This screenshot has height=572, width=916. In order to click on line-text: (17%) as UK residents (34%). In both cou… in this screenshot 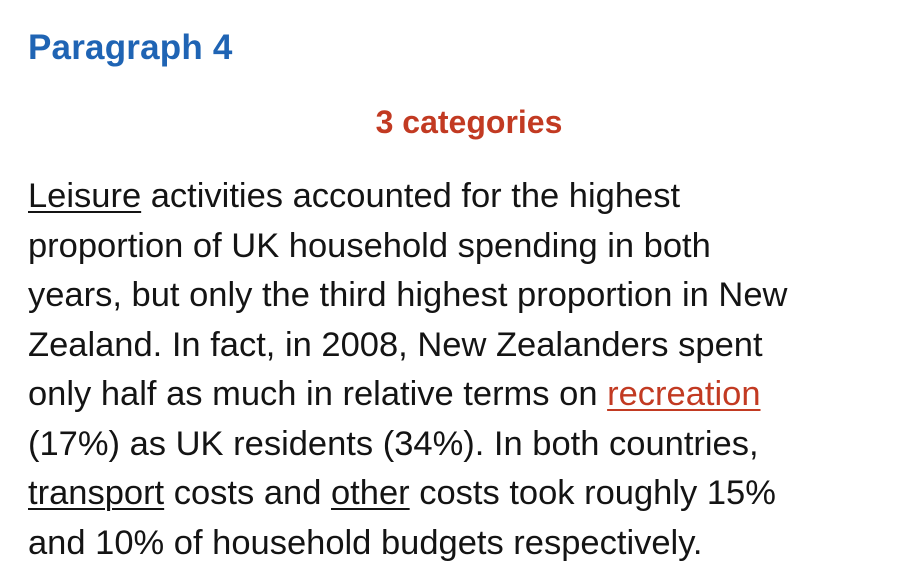, I will do `click(393, 443)`.